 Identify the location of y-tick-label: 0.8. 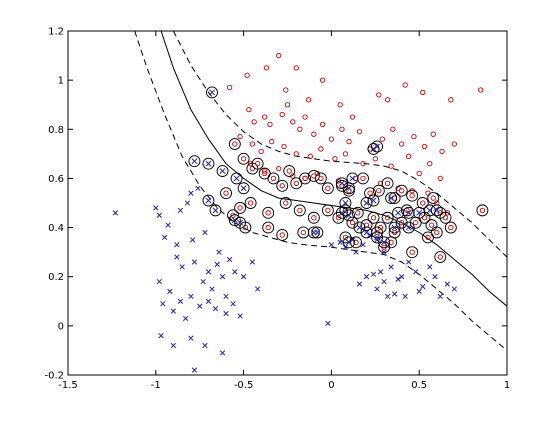
(56, 130).